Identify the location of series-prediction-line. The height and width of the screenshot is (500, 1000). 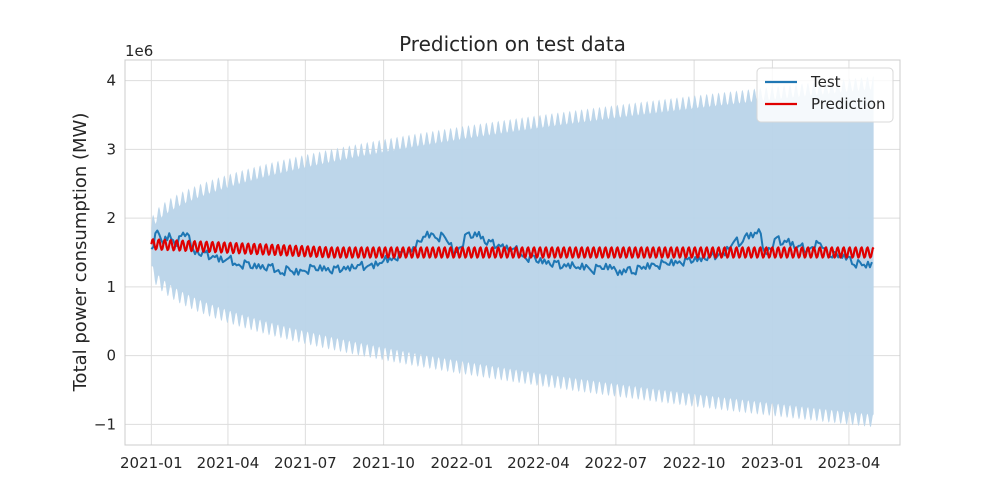
(512, 248).